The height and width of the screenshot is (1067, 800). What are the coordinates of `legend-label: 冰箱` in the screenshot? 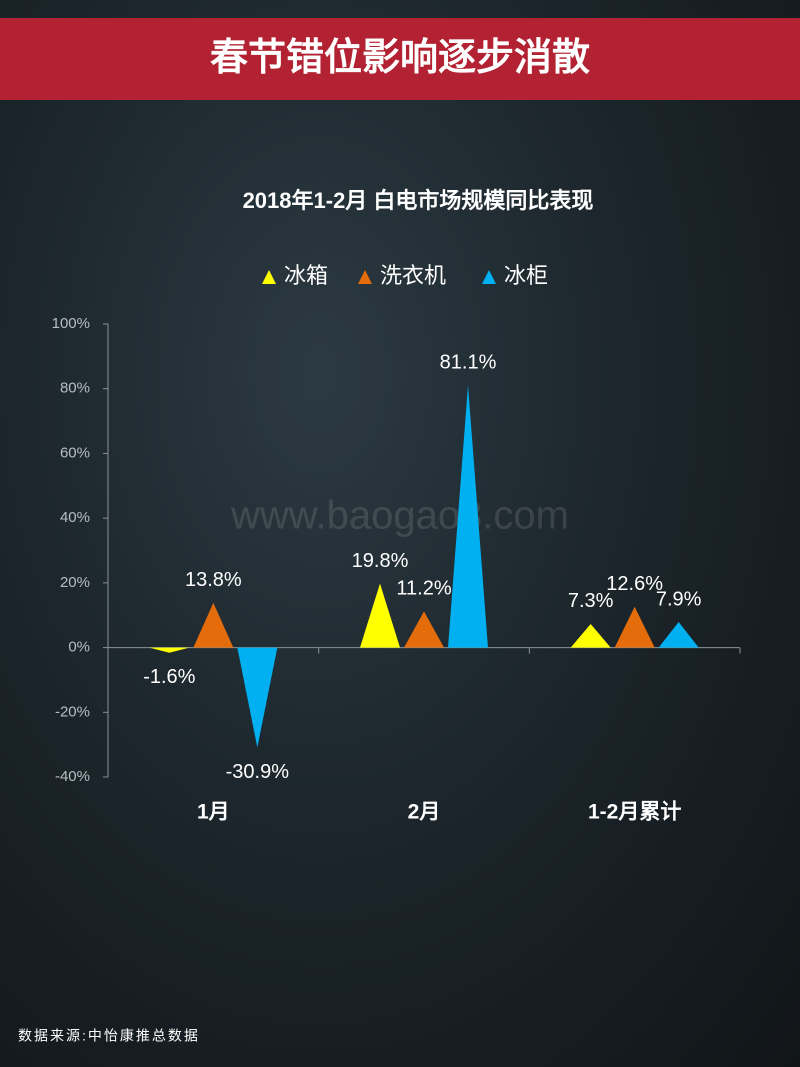 It's located at (306, 275).